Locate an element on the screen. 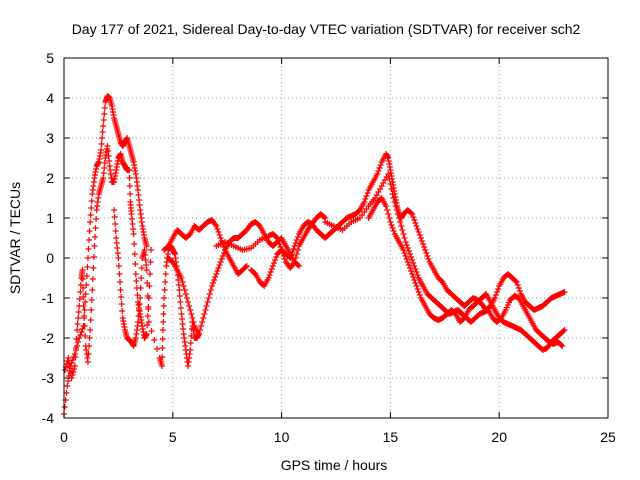 Image resolution: width=640 pixels, height=480 pixels. x-tick-label: 25 is located at coordinates (608, 437).